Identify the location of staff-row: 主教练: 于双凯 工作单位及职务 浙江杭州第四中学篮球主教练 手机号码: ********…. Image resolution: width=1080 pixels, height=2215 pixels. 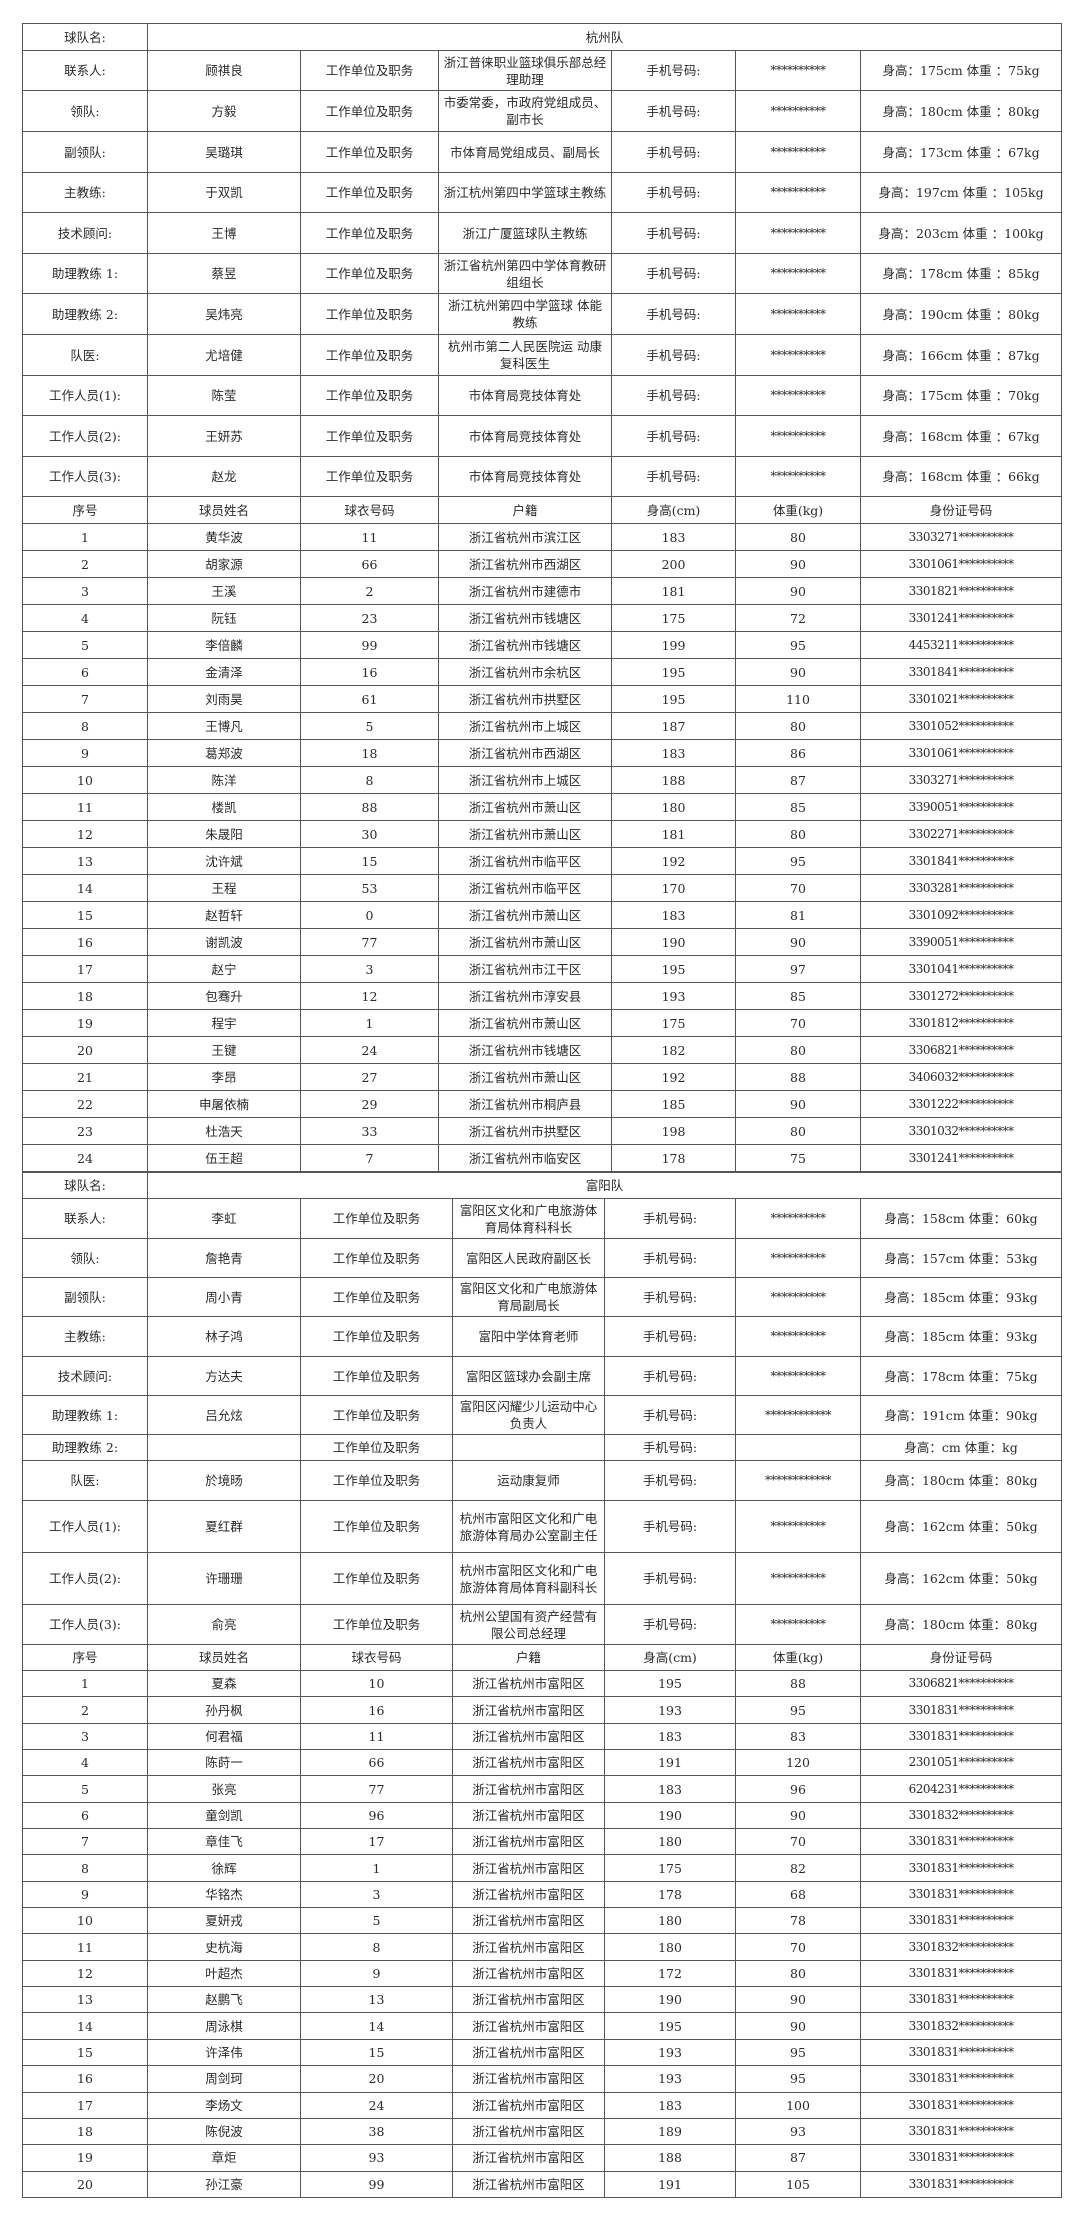
(542, 192).